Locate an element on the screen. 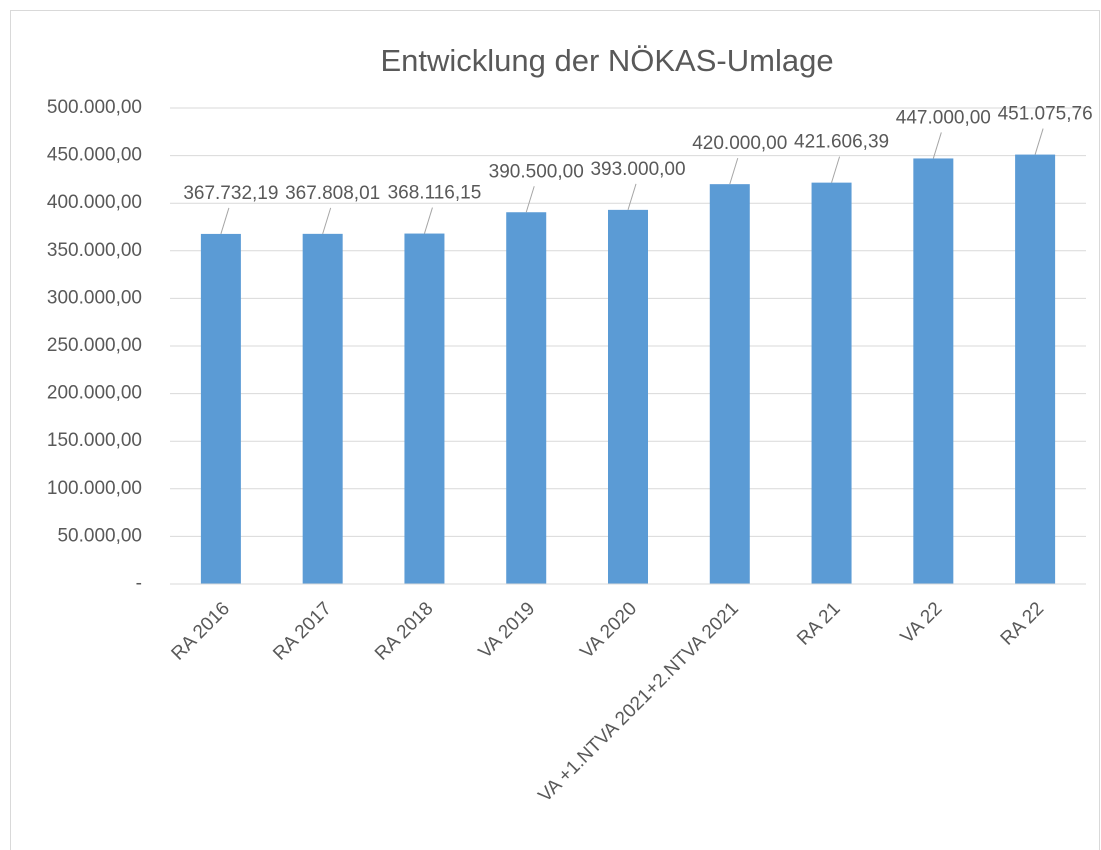 The image size is (1101, 850). y-tick-label: - is located at coordinates (139, 583).